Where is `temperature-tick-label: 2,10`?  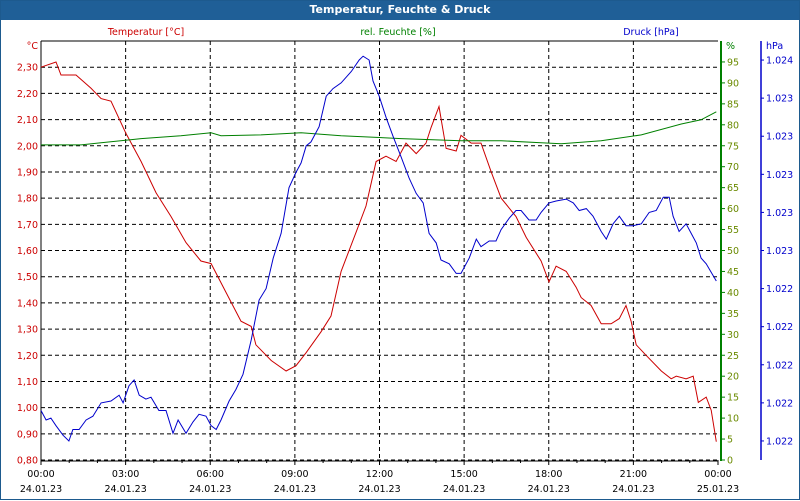
temperature-tick-label: 2,10 is located at coordinates (27, 120).